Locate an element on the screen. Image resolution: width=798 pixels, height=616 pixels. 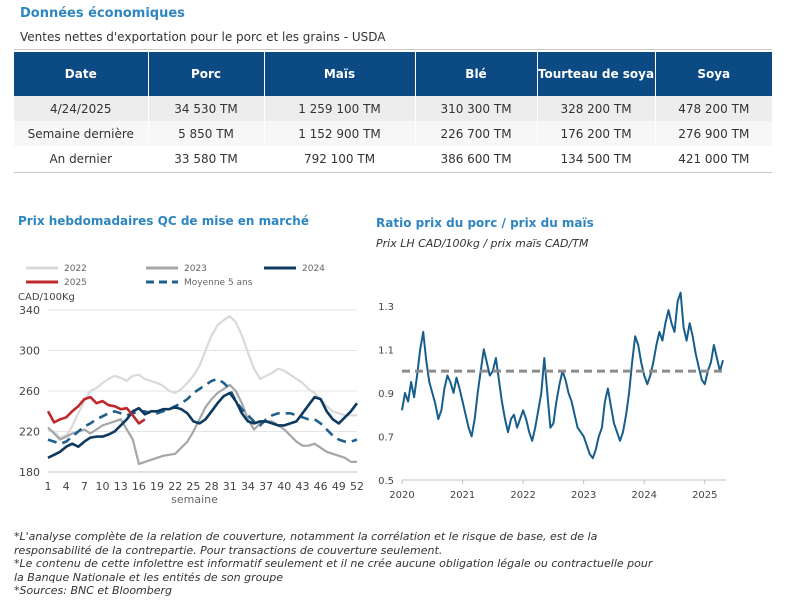
column-header-mais: Maïs is located at coordinates (340, 74).